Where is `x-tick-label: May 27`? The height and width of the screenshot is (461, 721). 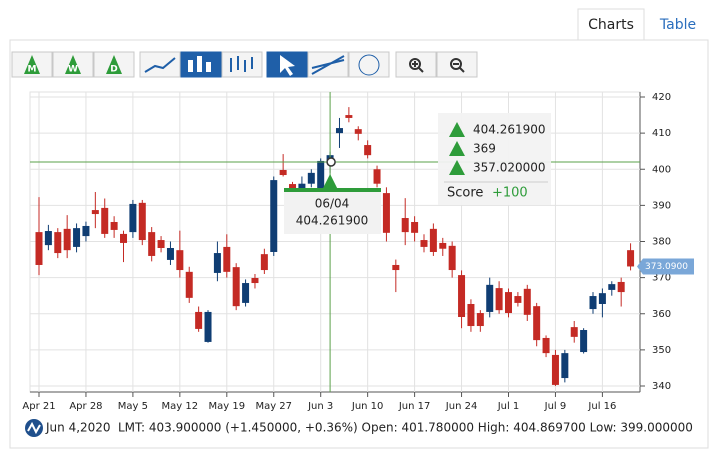
x-tick-label: May 27 is located at coordinates (273, 406).